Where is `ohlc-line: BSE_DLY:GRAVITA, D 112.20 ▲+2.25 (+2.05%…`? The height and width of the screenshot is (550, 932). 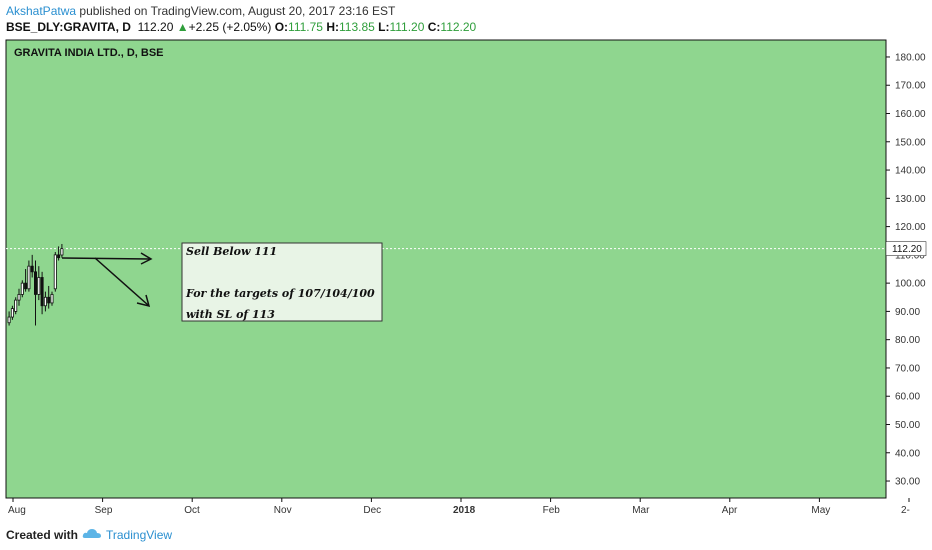 ohlc-line: BSE_DLY:GRAVITA, D 112.20 ▲+2.25 (+2.05%… is located at coordinates (241, 27).